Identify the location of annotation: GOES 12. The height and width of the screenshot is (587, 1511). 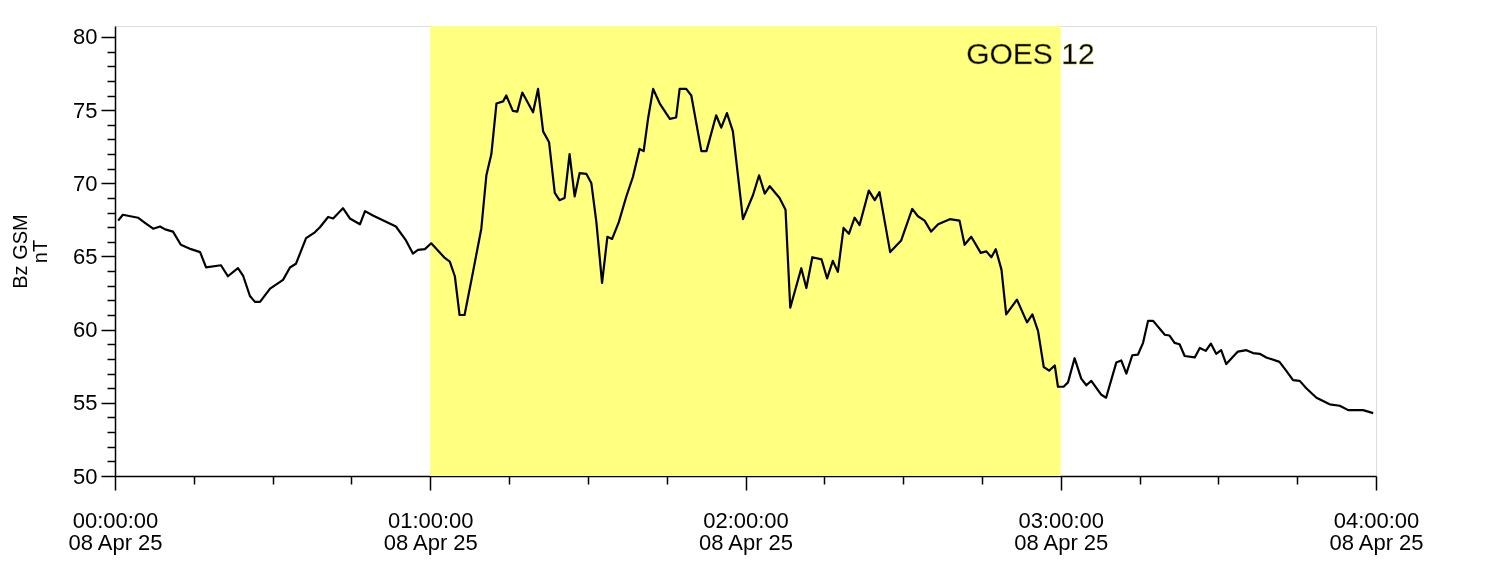
(1030, 53).